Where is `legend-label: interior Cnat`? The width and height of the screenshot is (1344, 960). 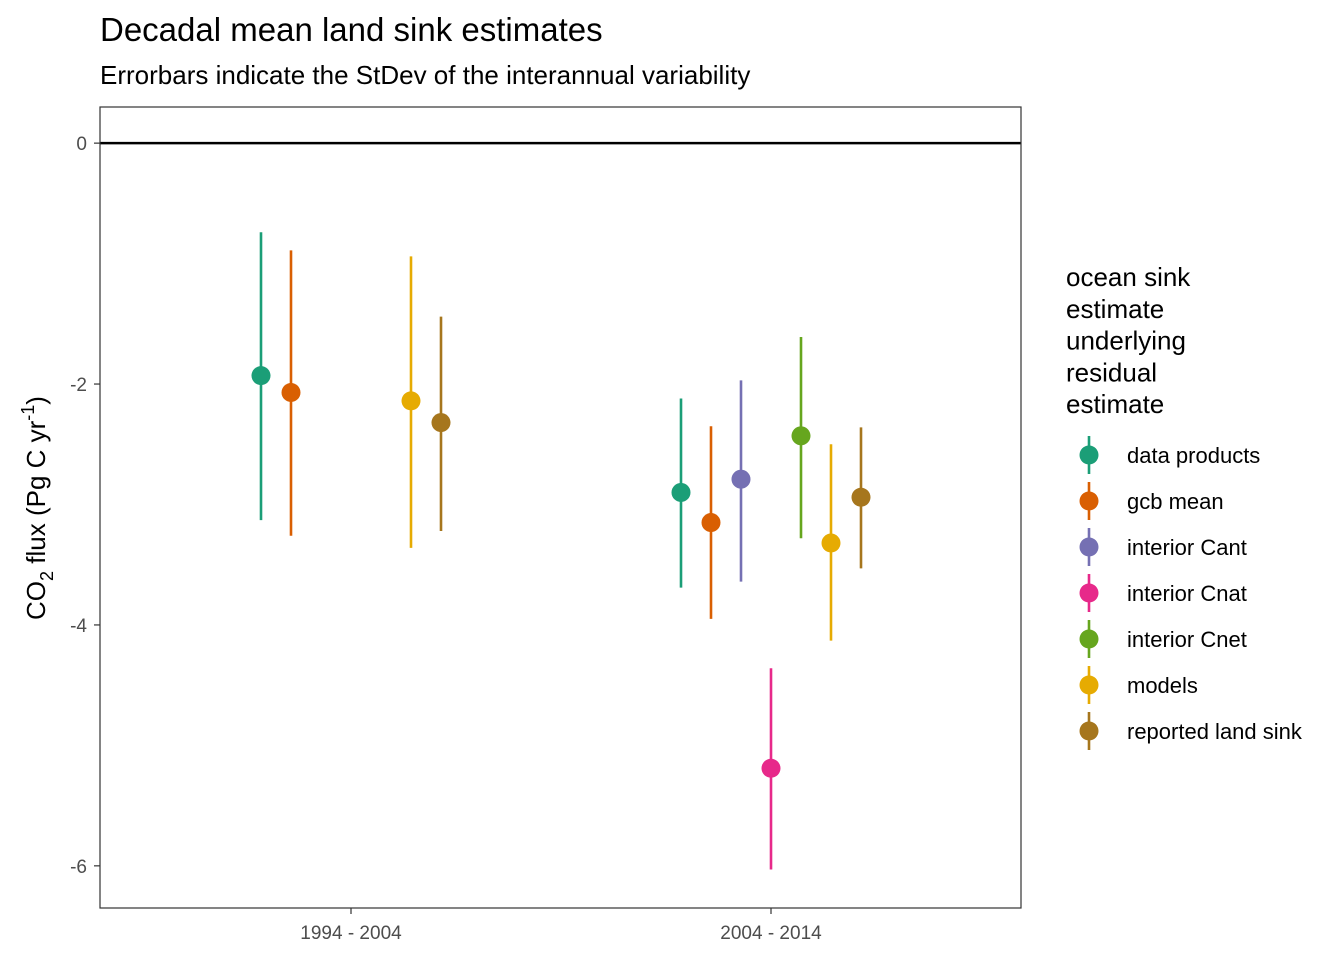
legend-label: interior Cnat is located at coordinates (1187, 593).